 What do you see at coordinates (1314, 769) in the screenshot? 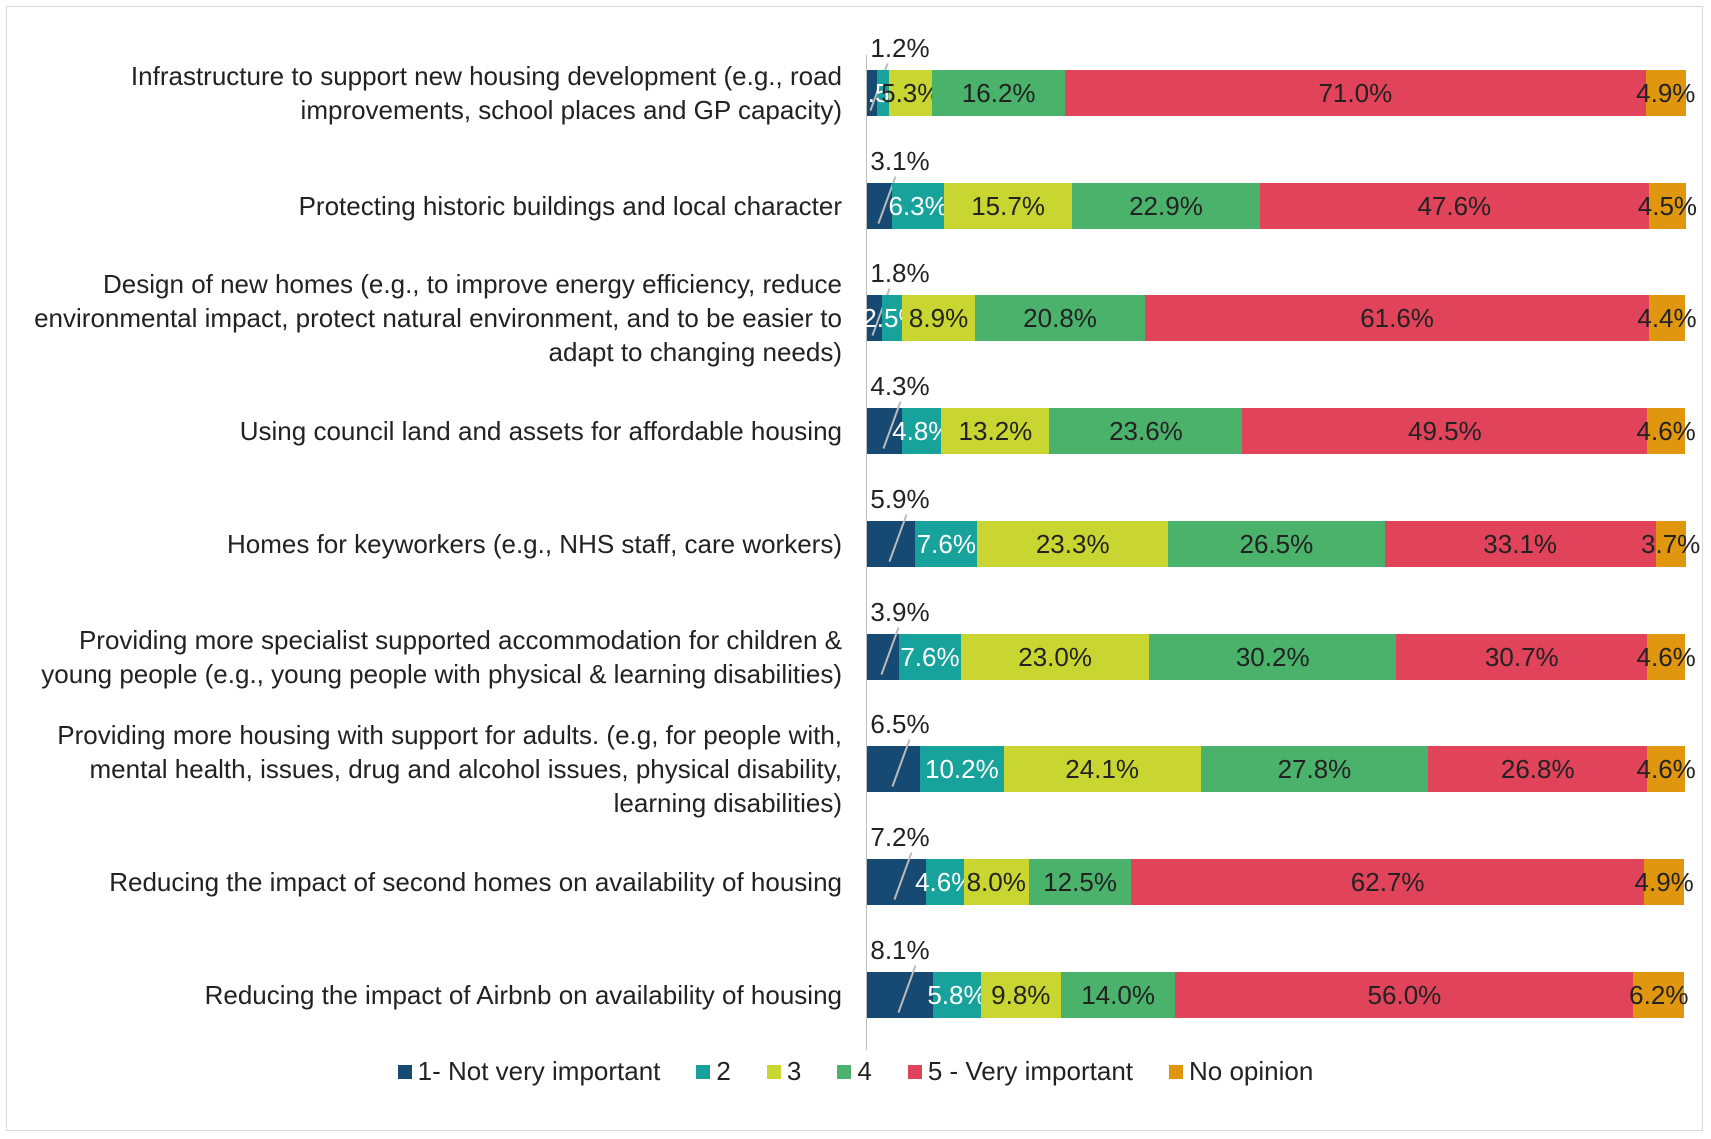
I see `value-label: 27.8%` at bounding box center [1314, 769].